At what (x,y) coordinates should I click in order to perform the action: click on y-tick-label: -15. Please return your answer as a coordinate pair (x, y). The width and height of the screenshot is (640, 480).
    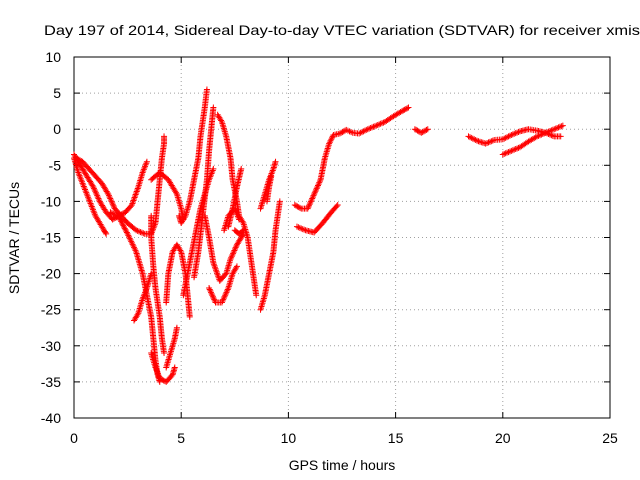
    Looking at the image, I should click on (51, 238).